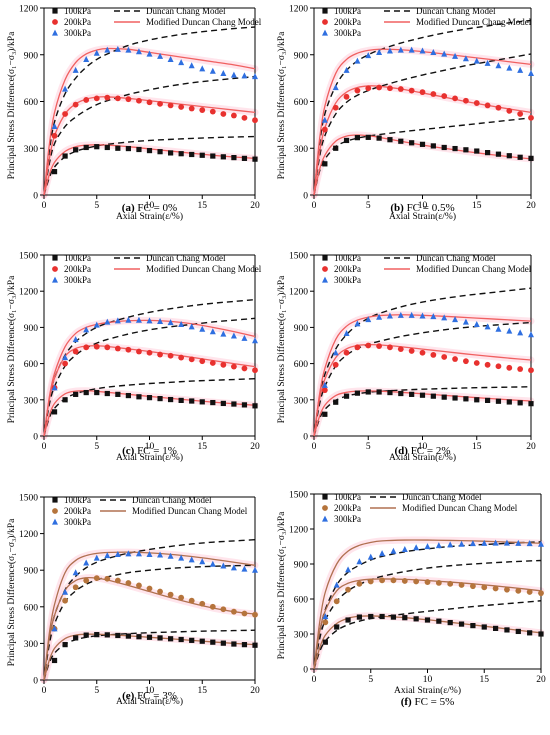 This screenshot has width=550, height=735. Describe the element at coordinates (96, 447) in the screenshot. I see `x-tick-label: 5` at that location.